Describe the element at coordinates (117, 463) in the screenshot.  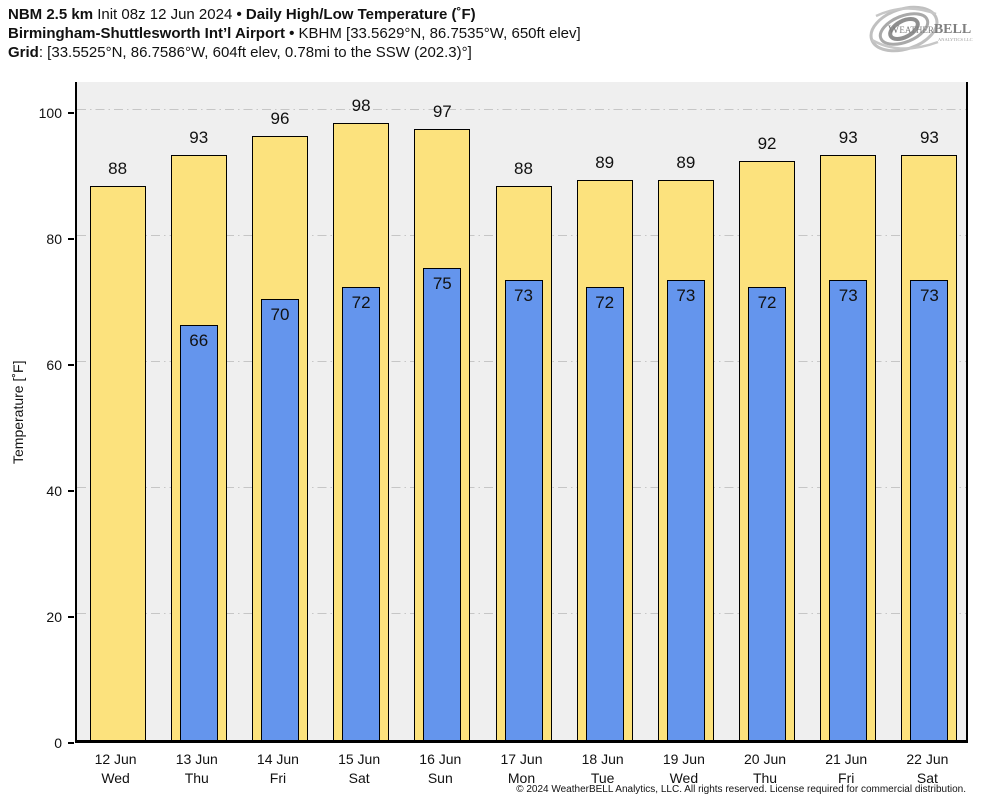
I see `high-bar` at that location.